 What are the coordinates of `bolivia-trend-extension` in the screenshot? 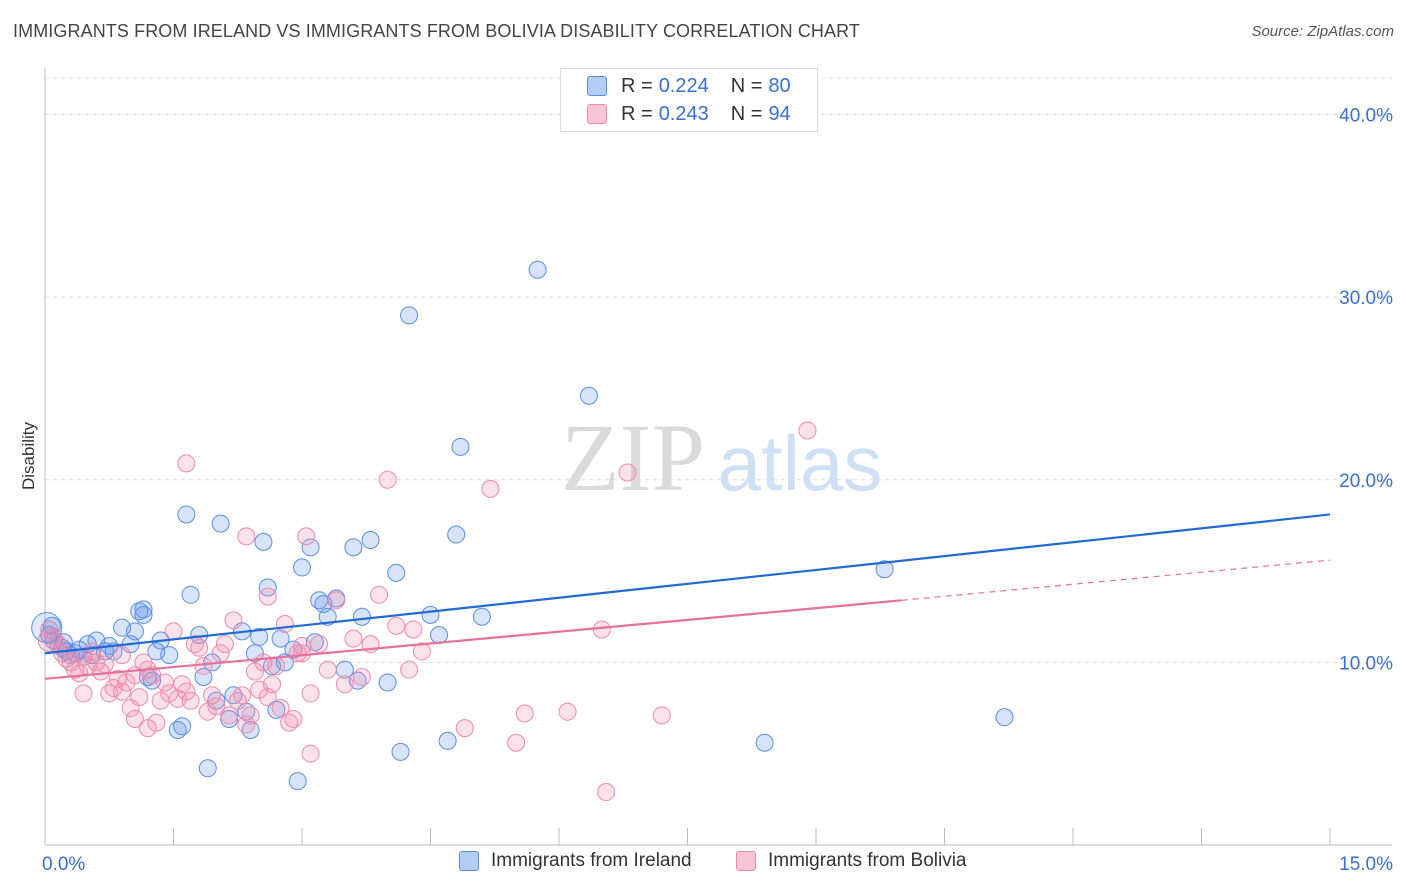 It's located at (1116, 580).